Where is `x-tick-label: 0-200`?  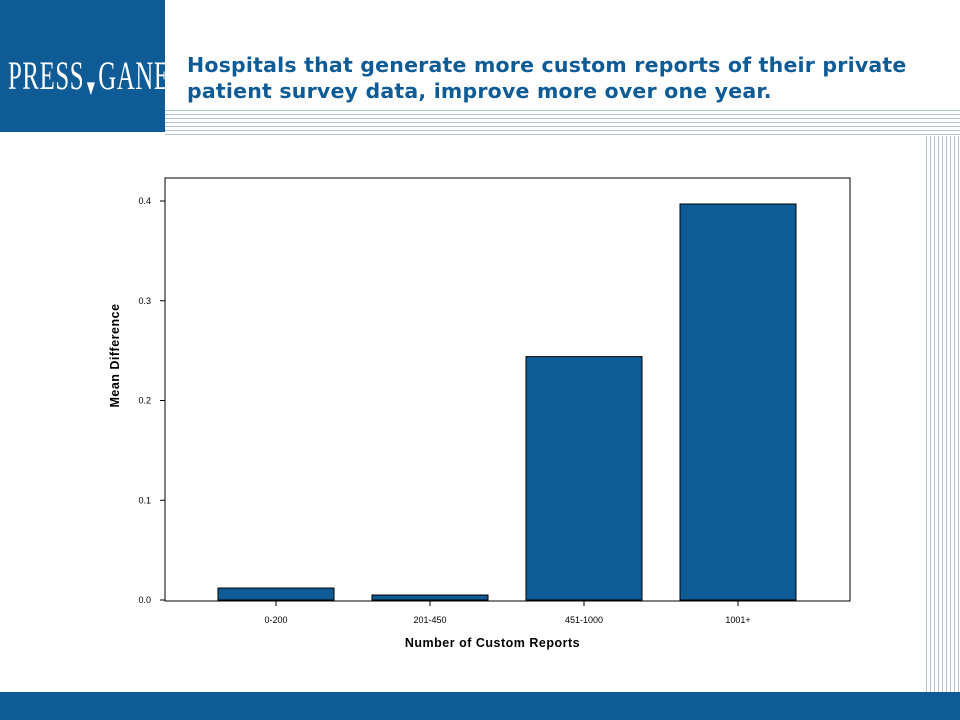 x-tick-label: 0-200 is located at coordinates (275, 620).